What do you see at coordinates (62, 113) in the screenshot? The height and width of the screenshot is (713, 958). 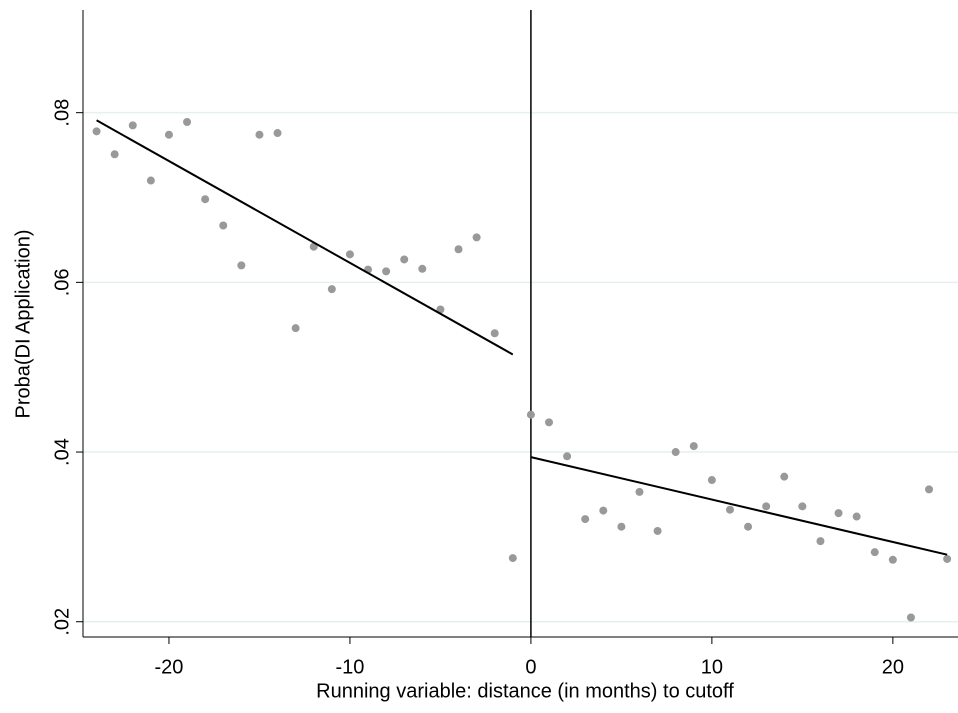 I see `y-tick-label: .08` at bounding box center [62, 113].